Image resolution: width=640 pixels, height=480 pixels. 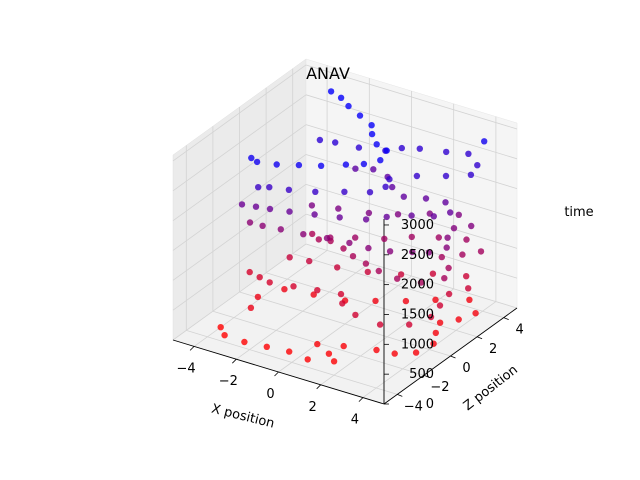 I want to click on x-tick-label: 0, so click(x=270, y=394).